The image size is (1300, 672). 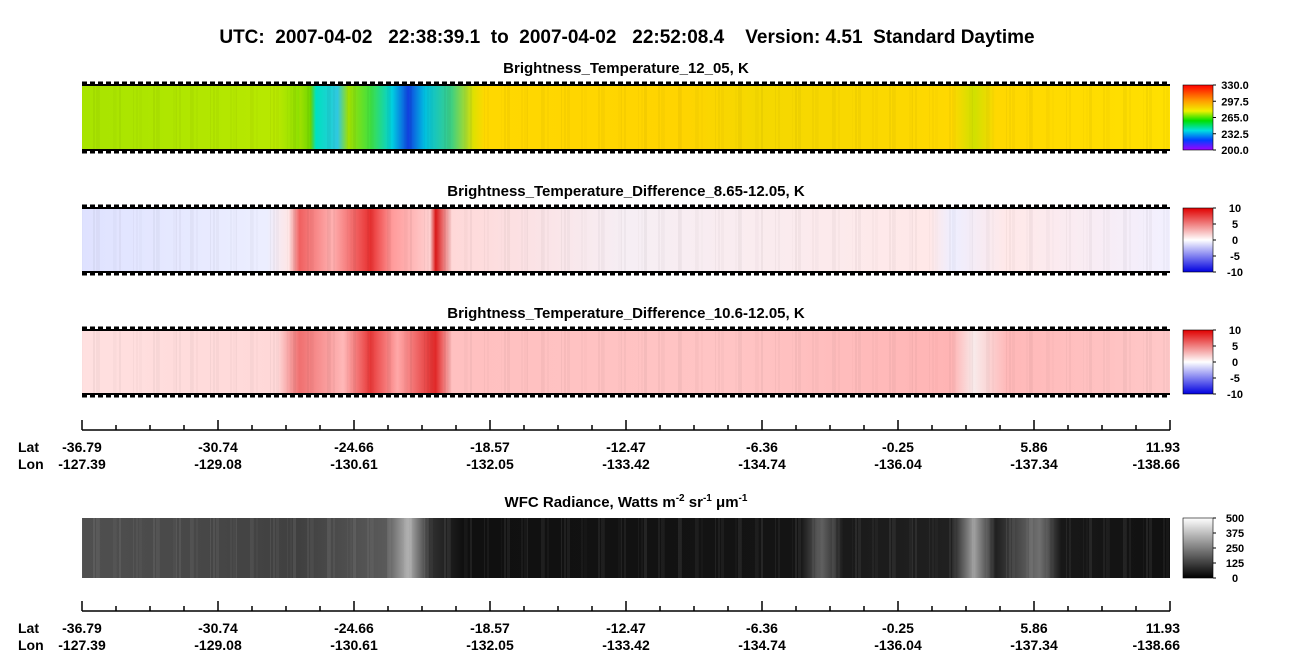 I want to click on colorbar-tick-label: 375, so click(x=1235, y=534).